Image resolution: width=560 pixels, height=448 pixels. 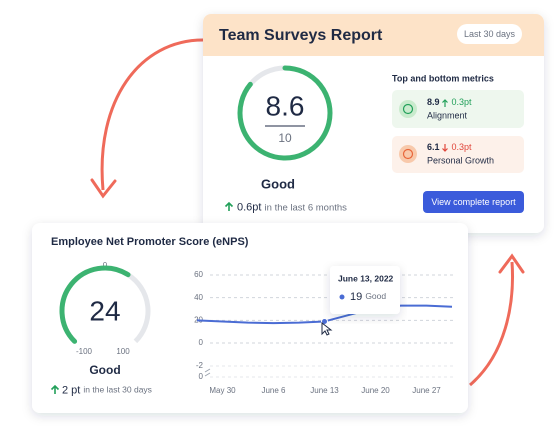 I want to click on down-arrow, so click(x=445, y=148).